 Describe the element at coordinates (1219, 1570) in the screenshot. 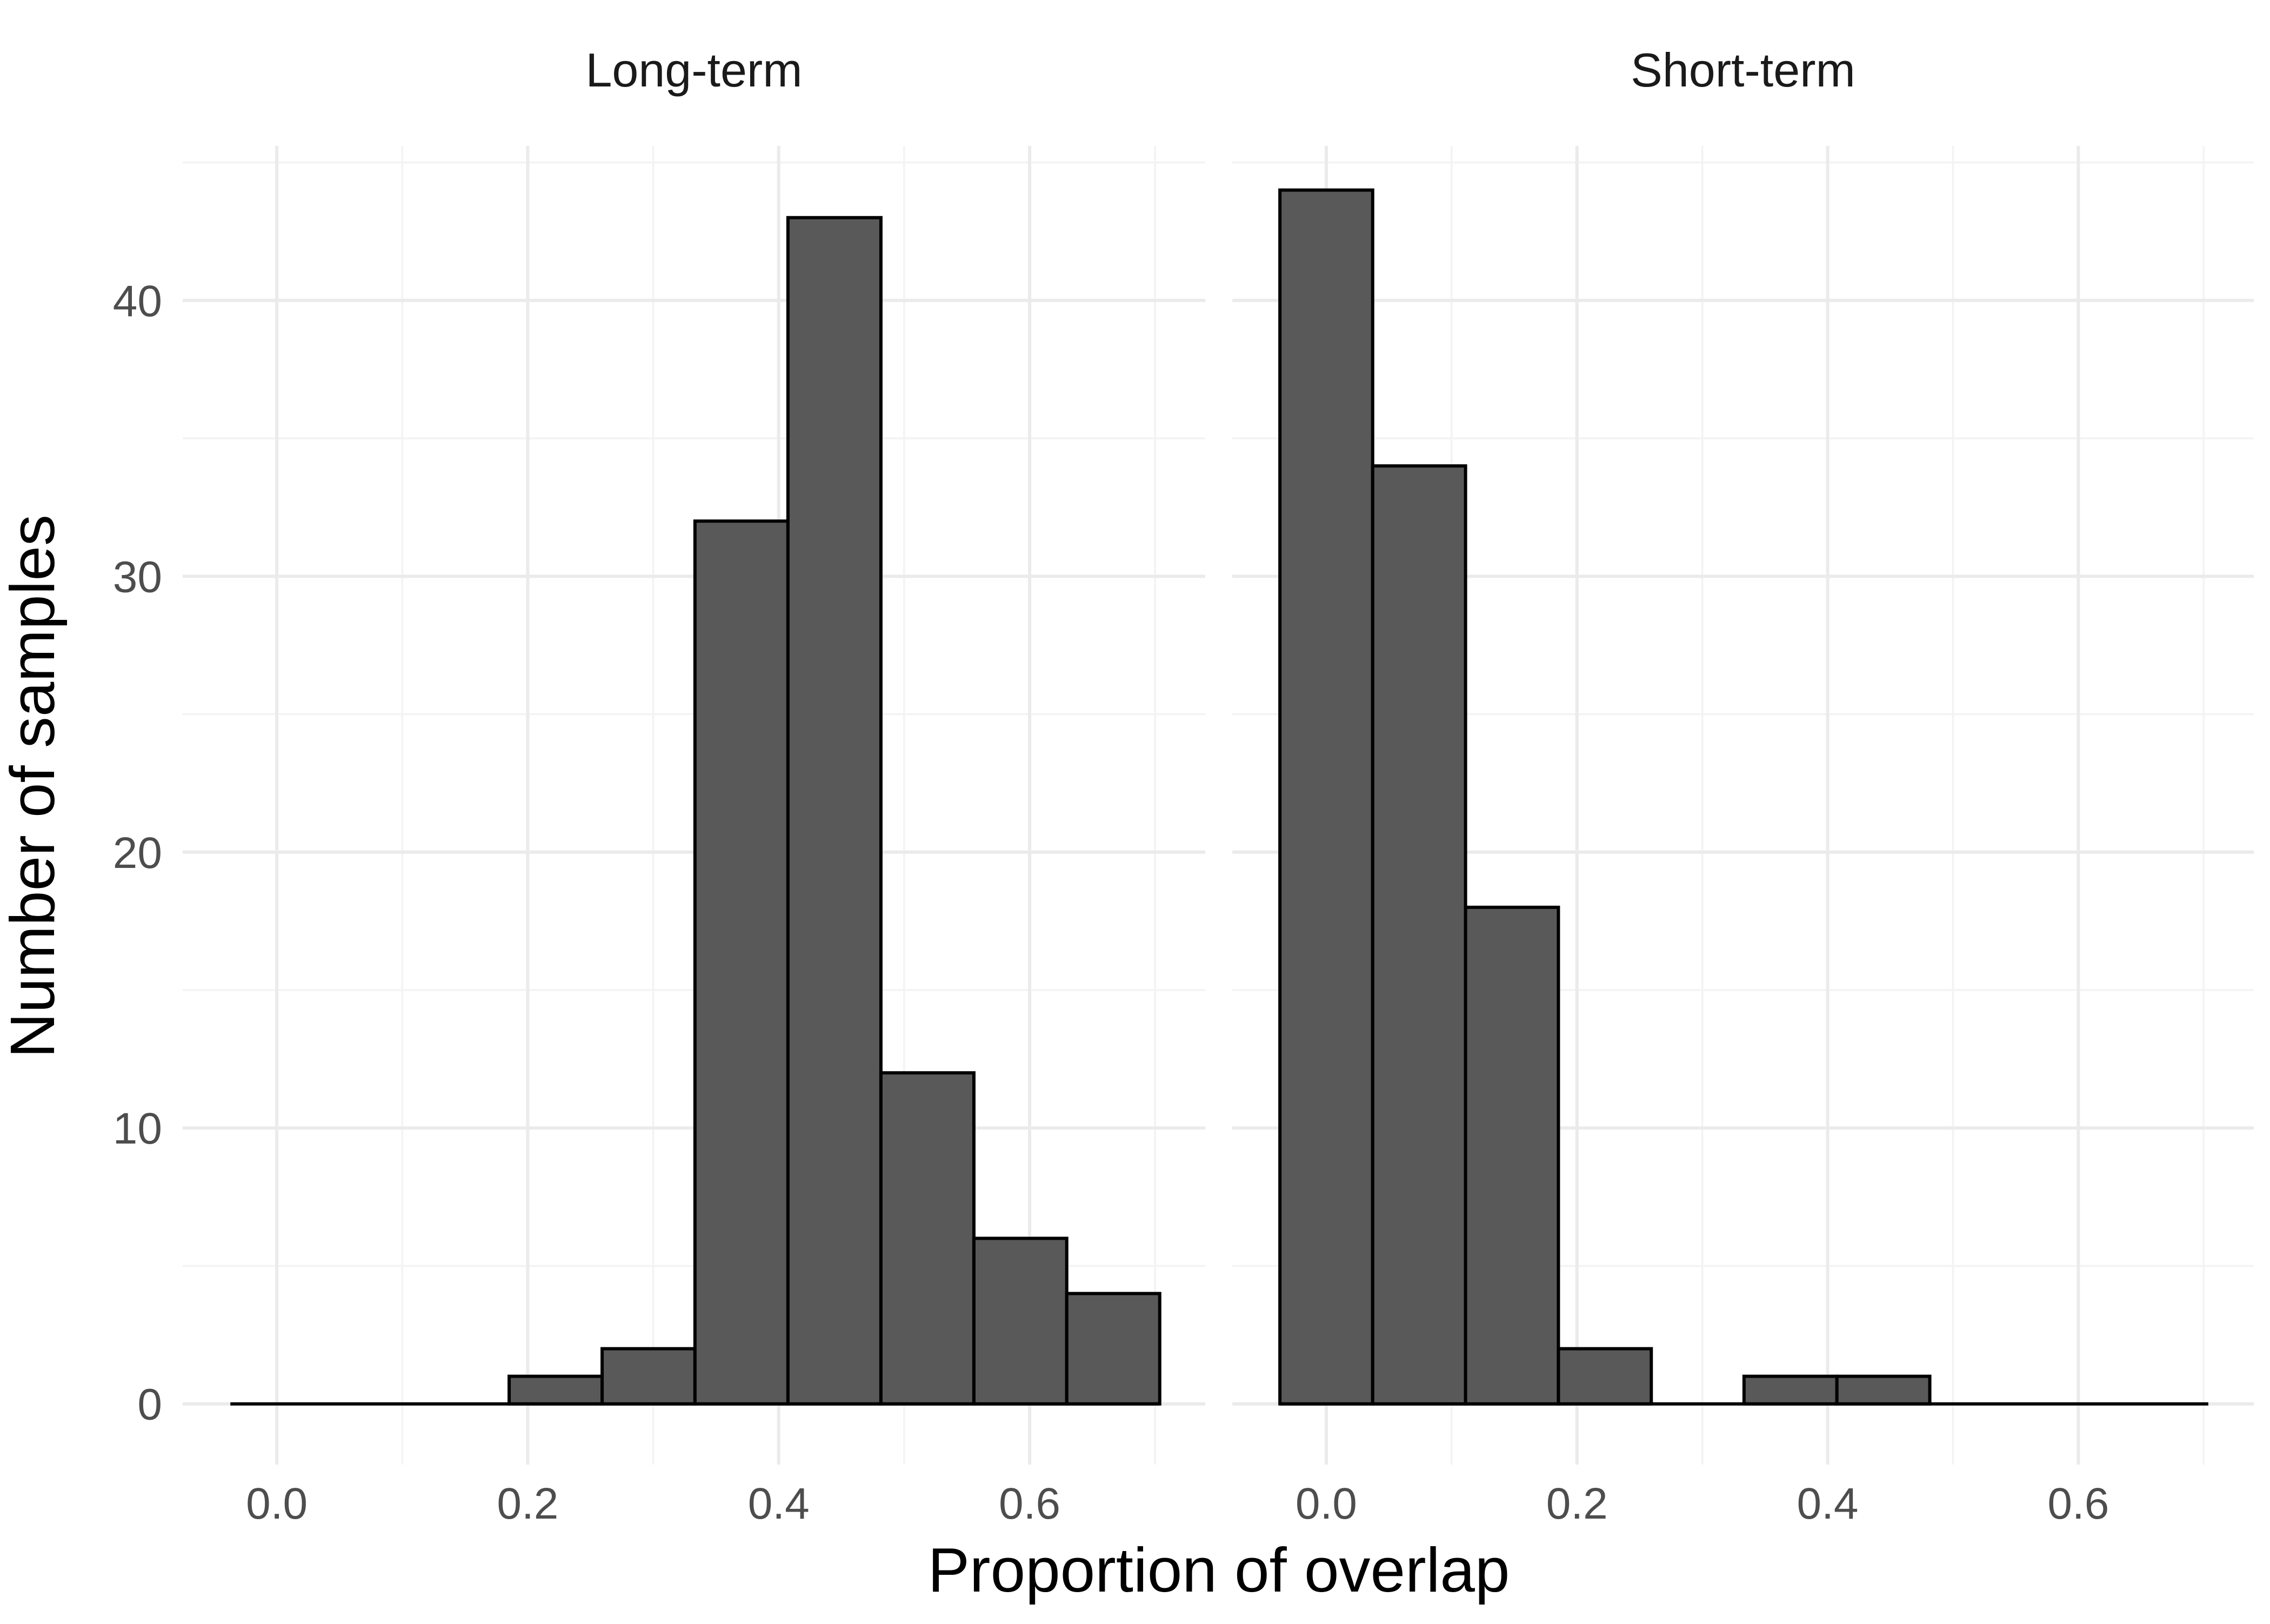

I see `x-axis-title: Proportion of overlap` at that location.